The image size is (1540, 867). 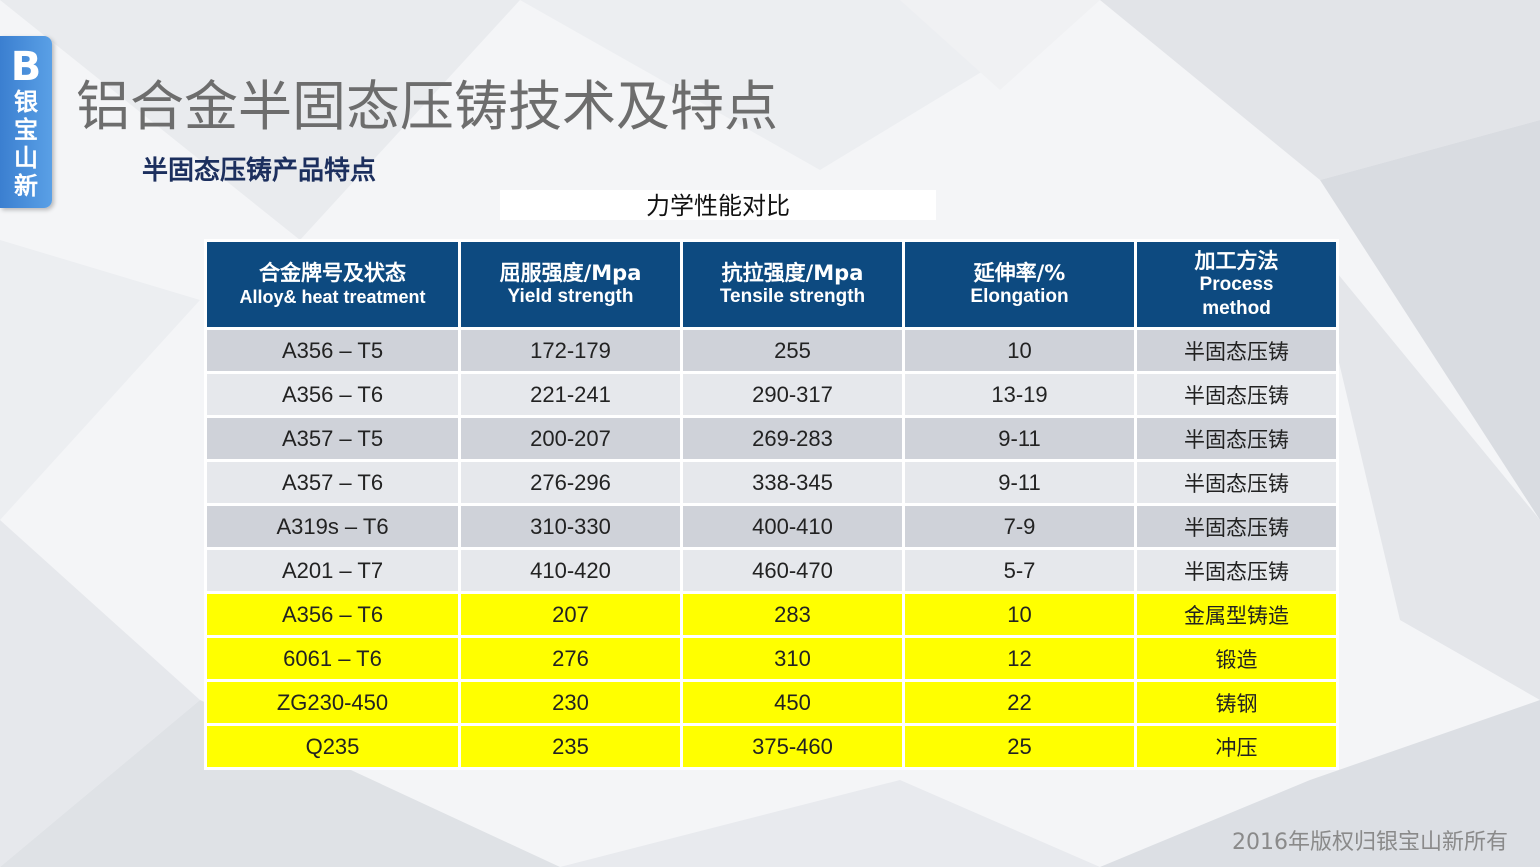 What do you see at coordinates (570, 438) in the screenshot?
I see `cell-yield-strength: 200-207` at bounding box center [570, 438].